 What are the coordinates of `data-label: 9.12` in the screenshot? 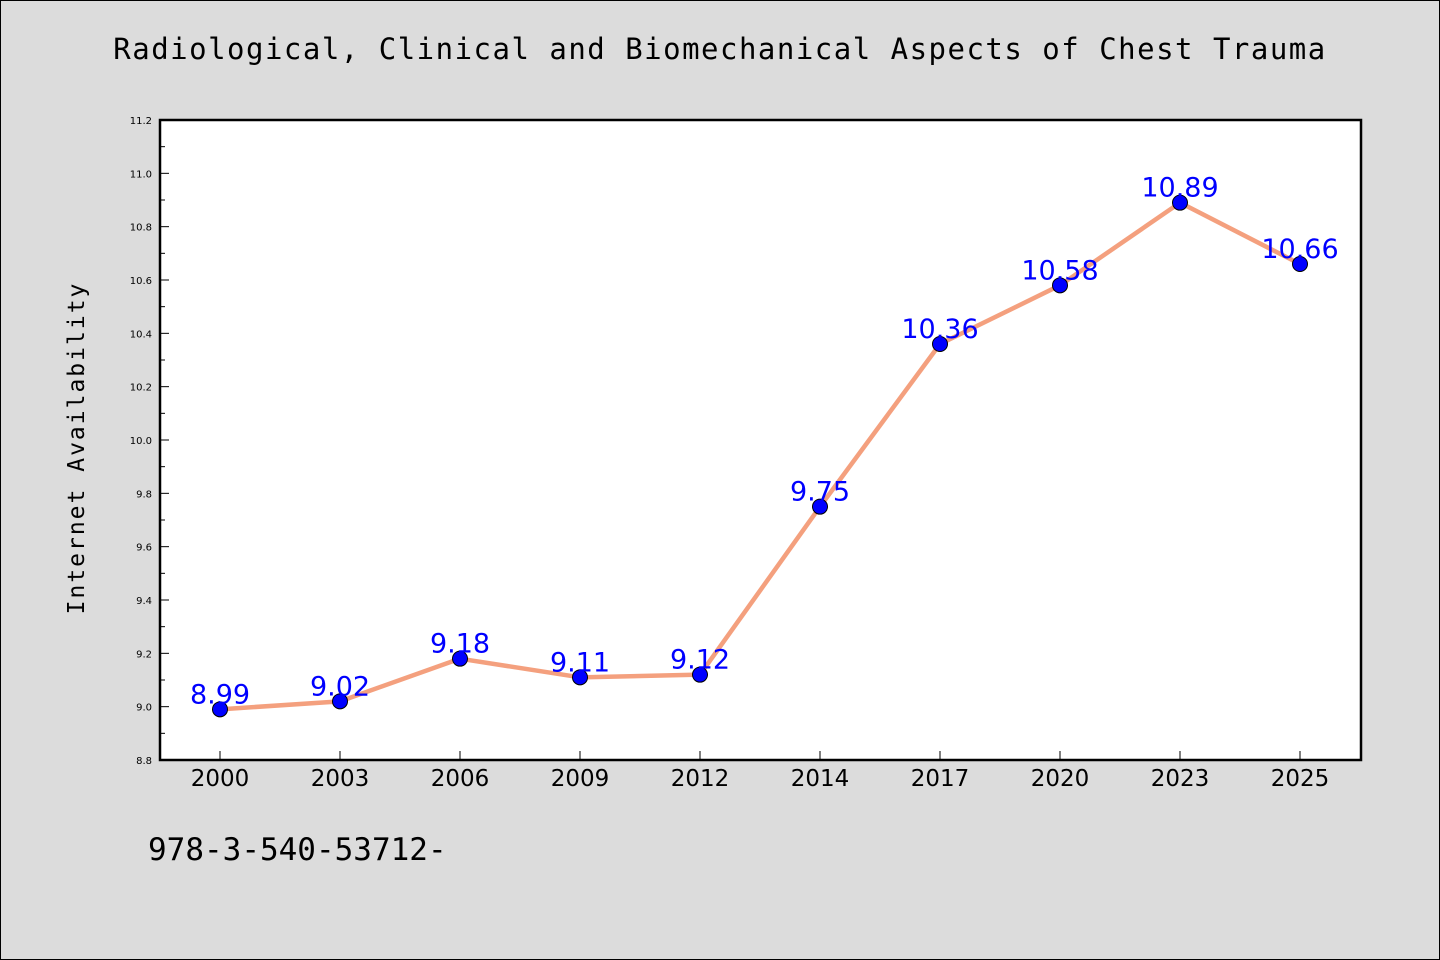 It's located at (700, 660).